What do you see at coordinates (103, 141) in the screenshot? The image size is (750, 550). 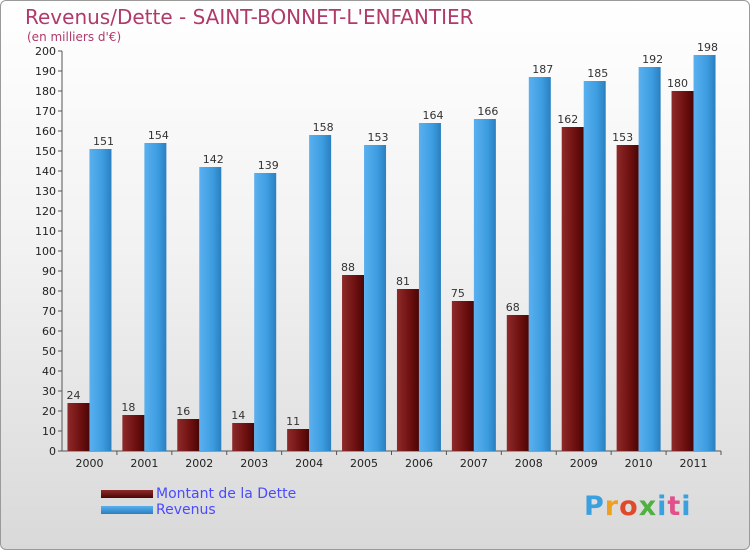 I see `revenue-value-label: 151` at bounding box center [103, 141].